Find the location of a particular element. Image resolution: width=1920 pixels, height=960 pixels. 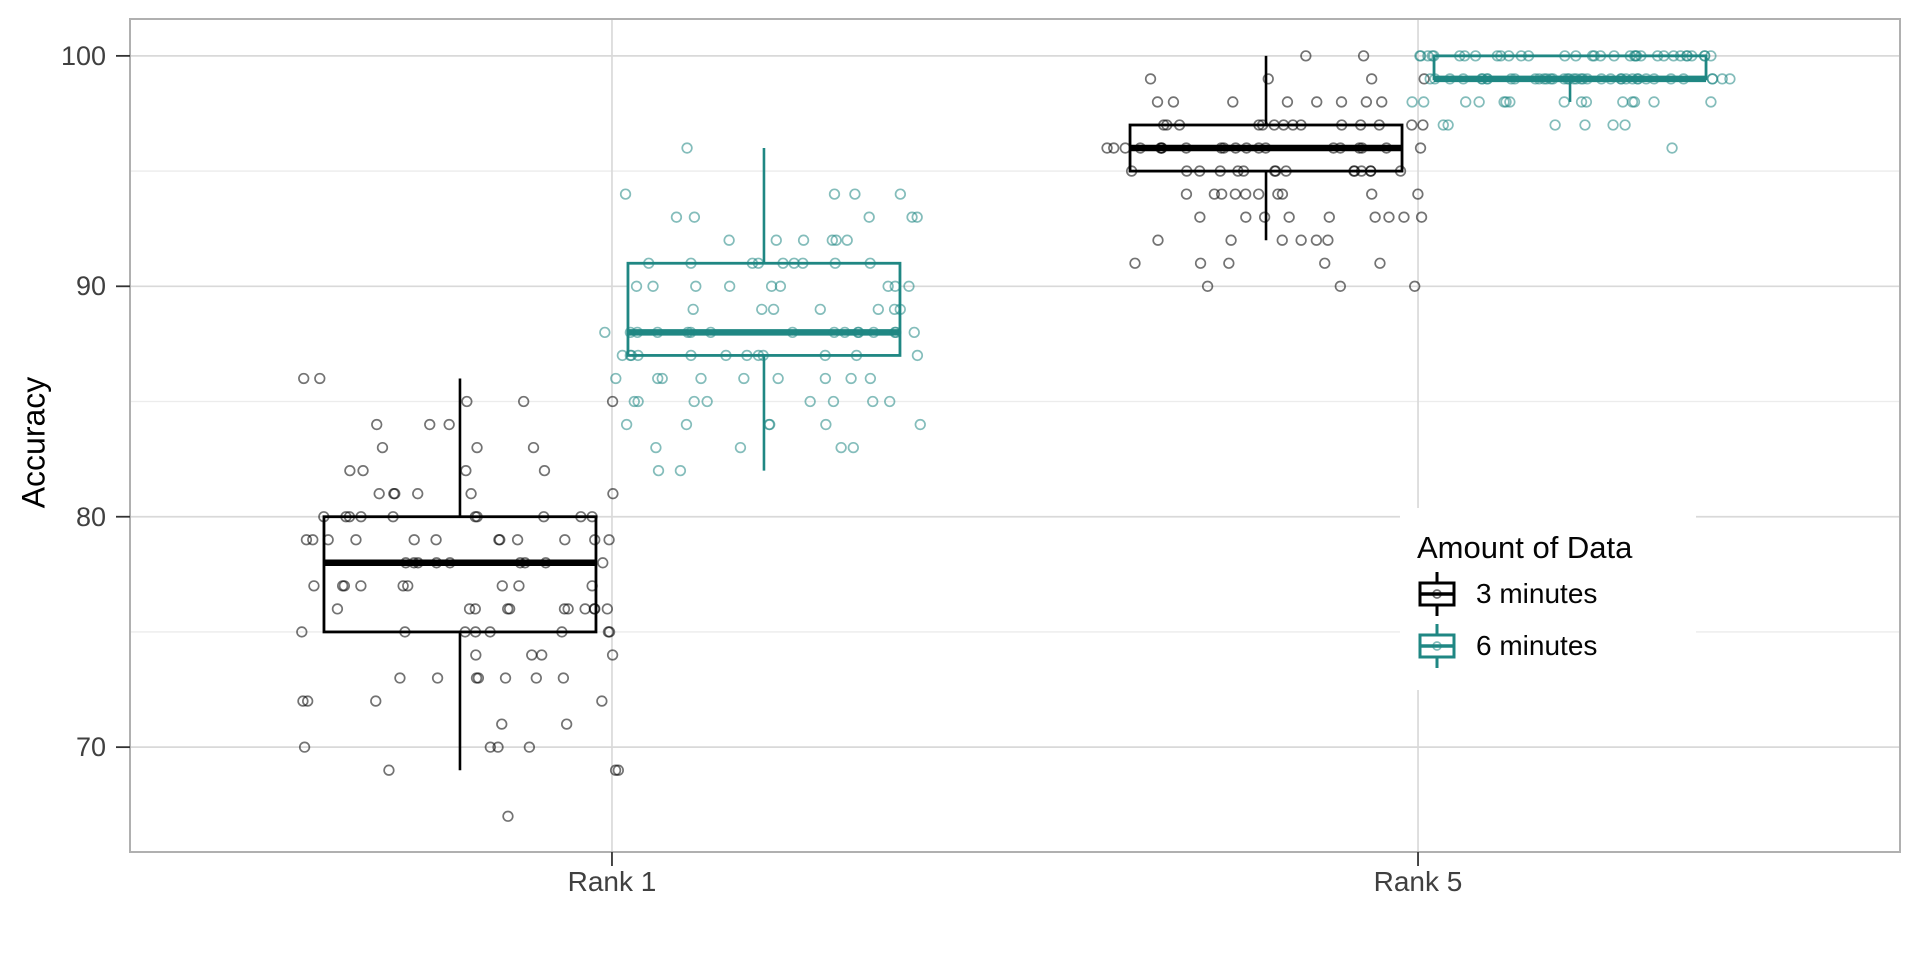

legend-label: 6 minutes is located at coordinates (1537, 645).